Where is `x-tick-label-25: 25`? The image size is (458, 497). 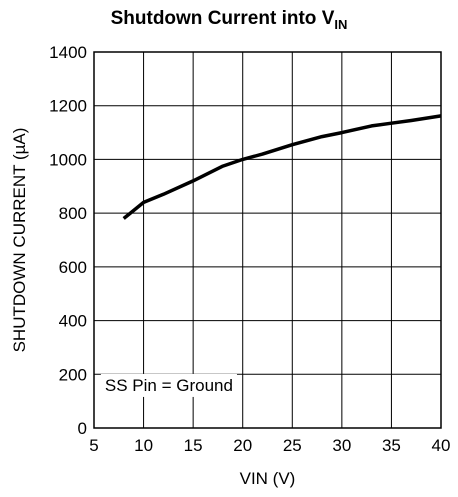
x-tick-label-25: 25 is located at coordinates (292, 445).